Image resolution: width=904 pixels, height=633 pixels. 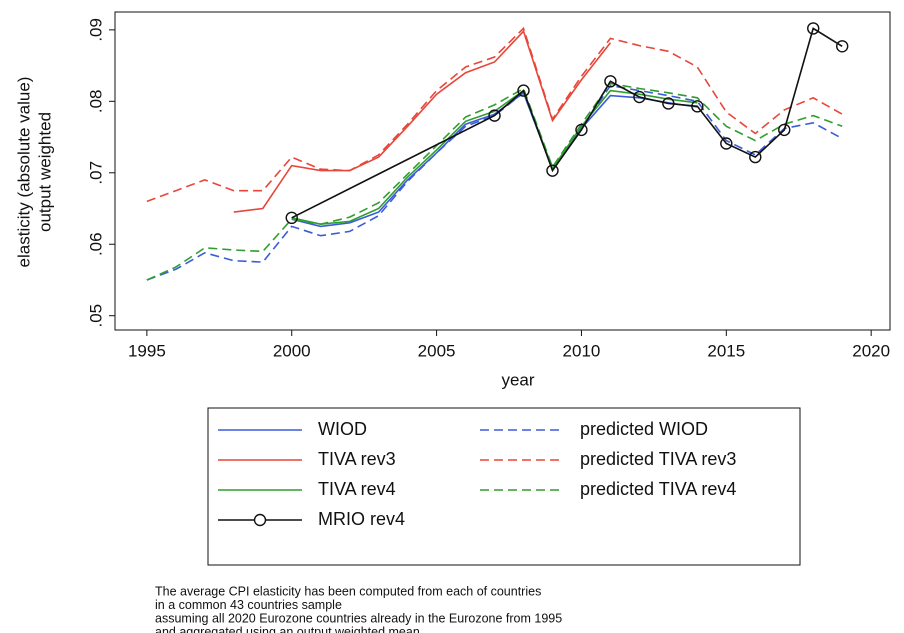 What do you see at coordinates (357, 459) in the screenshot?
I see `legend-label: TIVA rev3` at bounding box center [357, 459].